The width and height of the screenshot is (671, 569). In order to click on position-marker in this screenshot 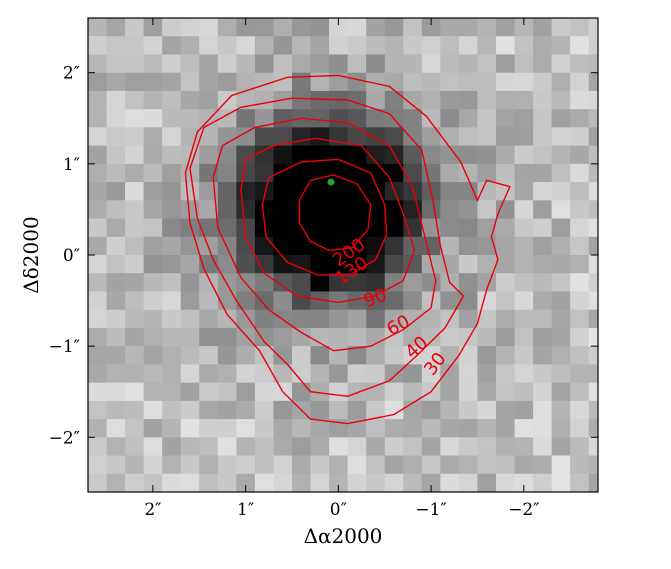, I will do `click(331, 182)`.